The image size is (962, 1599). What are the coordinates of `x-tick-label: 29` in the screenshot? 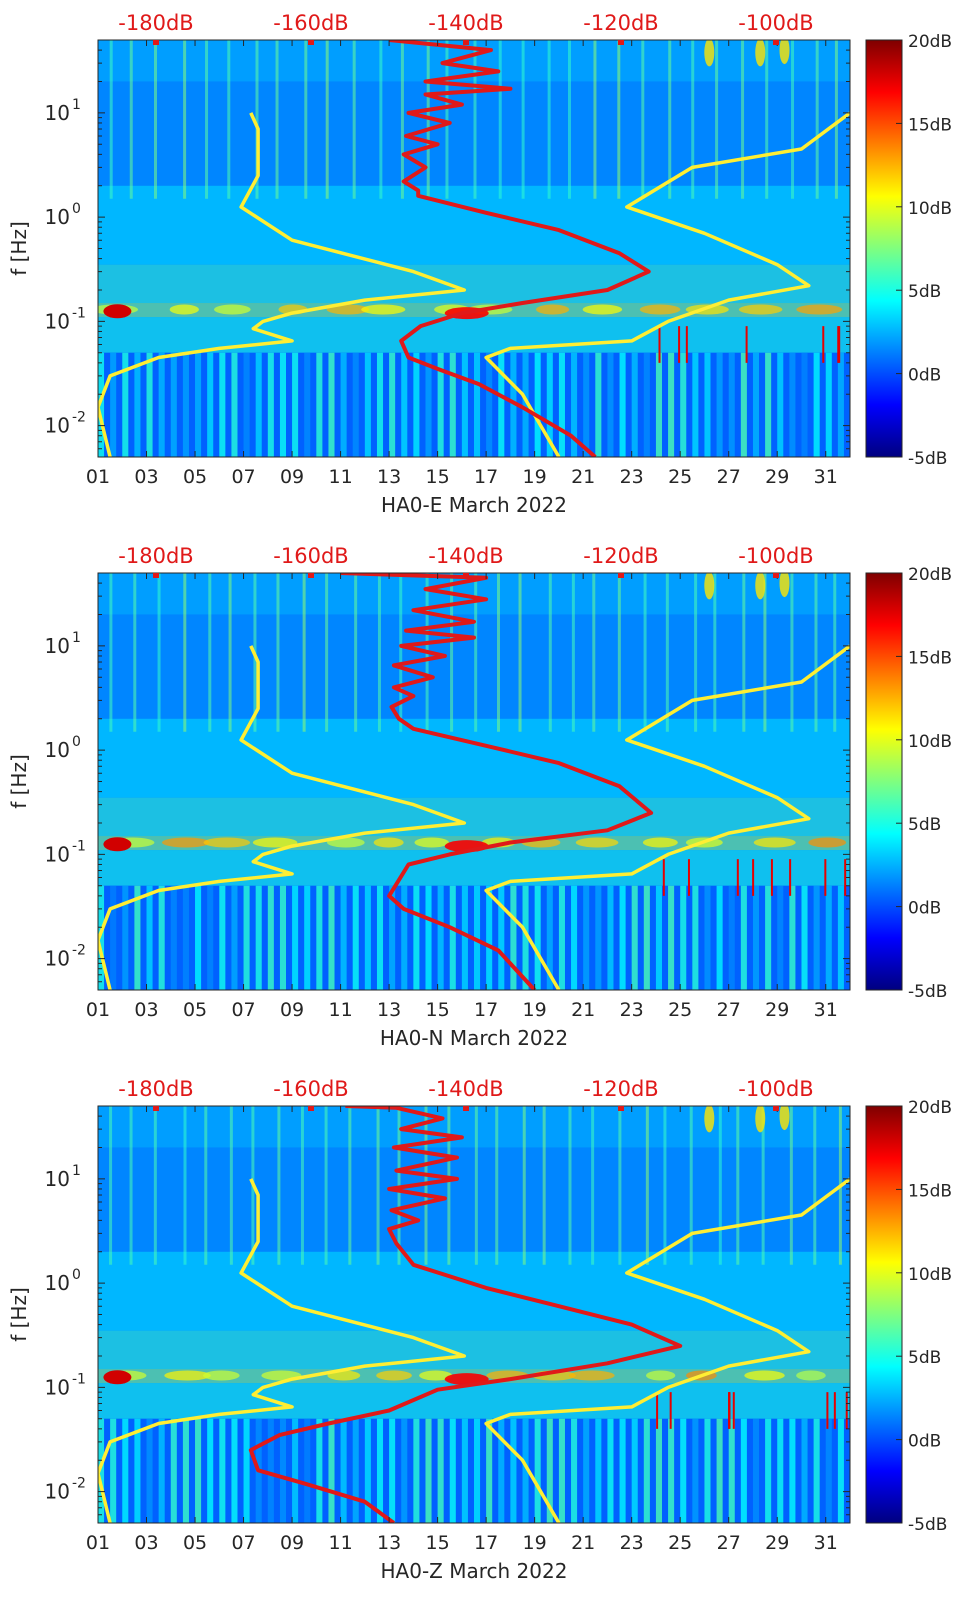 It's located at (777, 477).